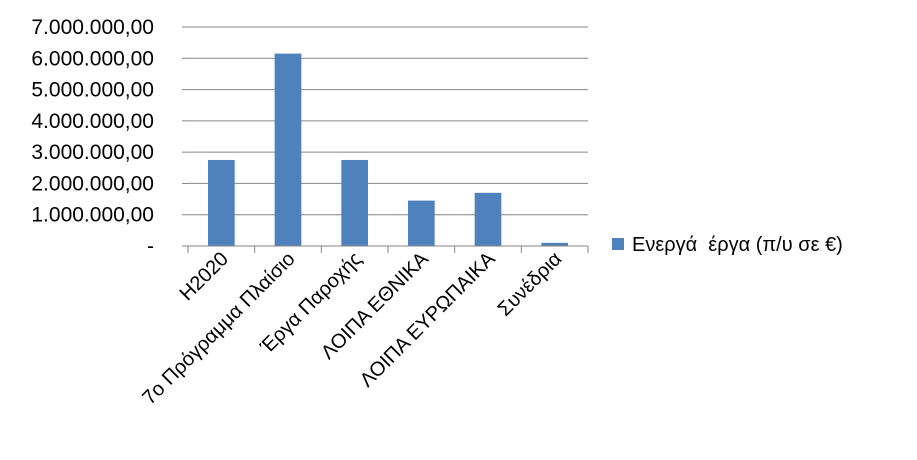  What do you see at coordinates (92, 27) in the screenshot?
I see `y-tick-label: 7.000.000,00` at bounding box center [92, 27].